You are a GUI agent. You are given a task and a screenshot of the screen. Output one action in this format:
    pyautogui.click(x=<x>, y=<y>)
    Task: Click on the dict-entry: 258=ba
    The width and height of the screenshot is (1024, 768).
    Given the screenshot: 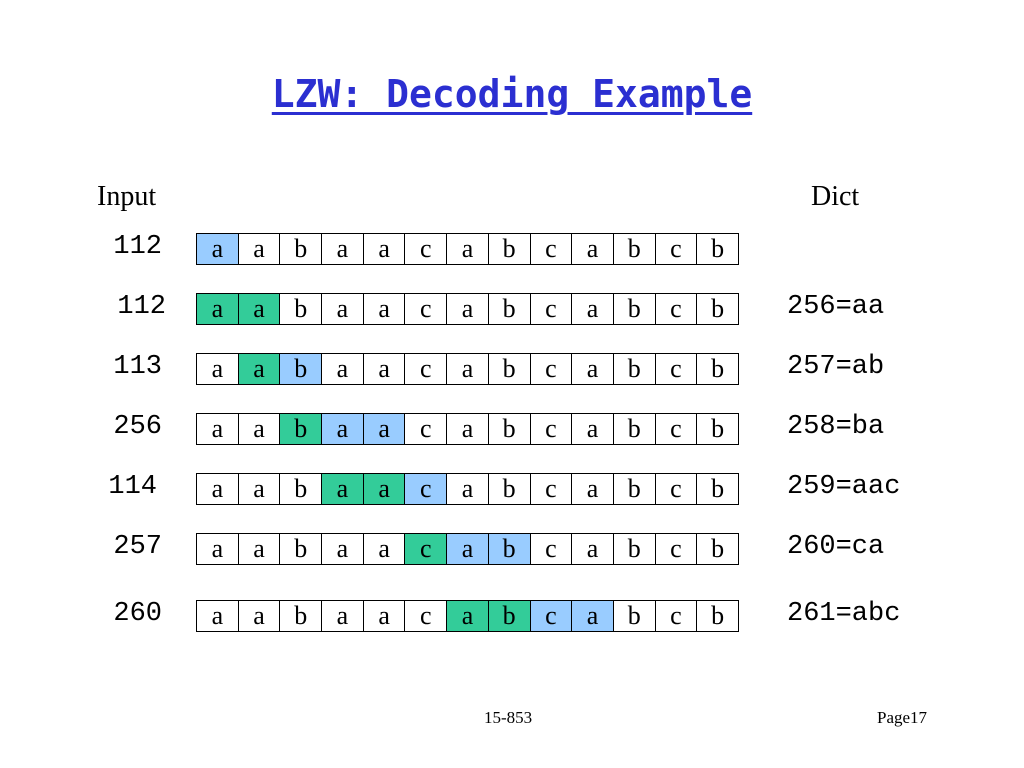 What is the action you would take?
    pyautogui.click(x=836, y=427)
    